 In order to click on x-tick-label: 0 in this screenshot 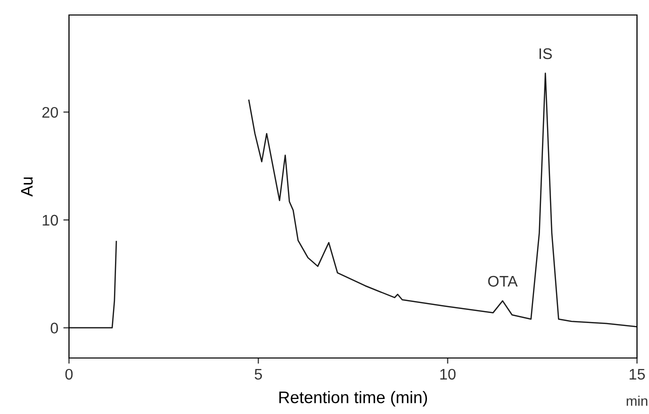, I will do `click(69, 374)`.